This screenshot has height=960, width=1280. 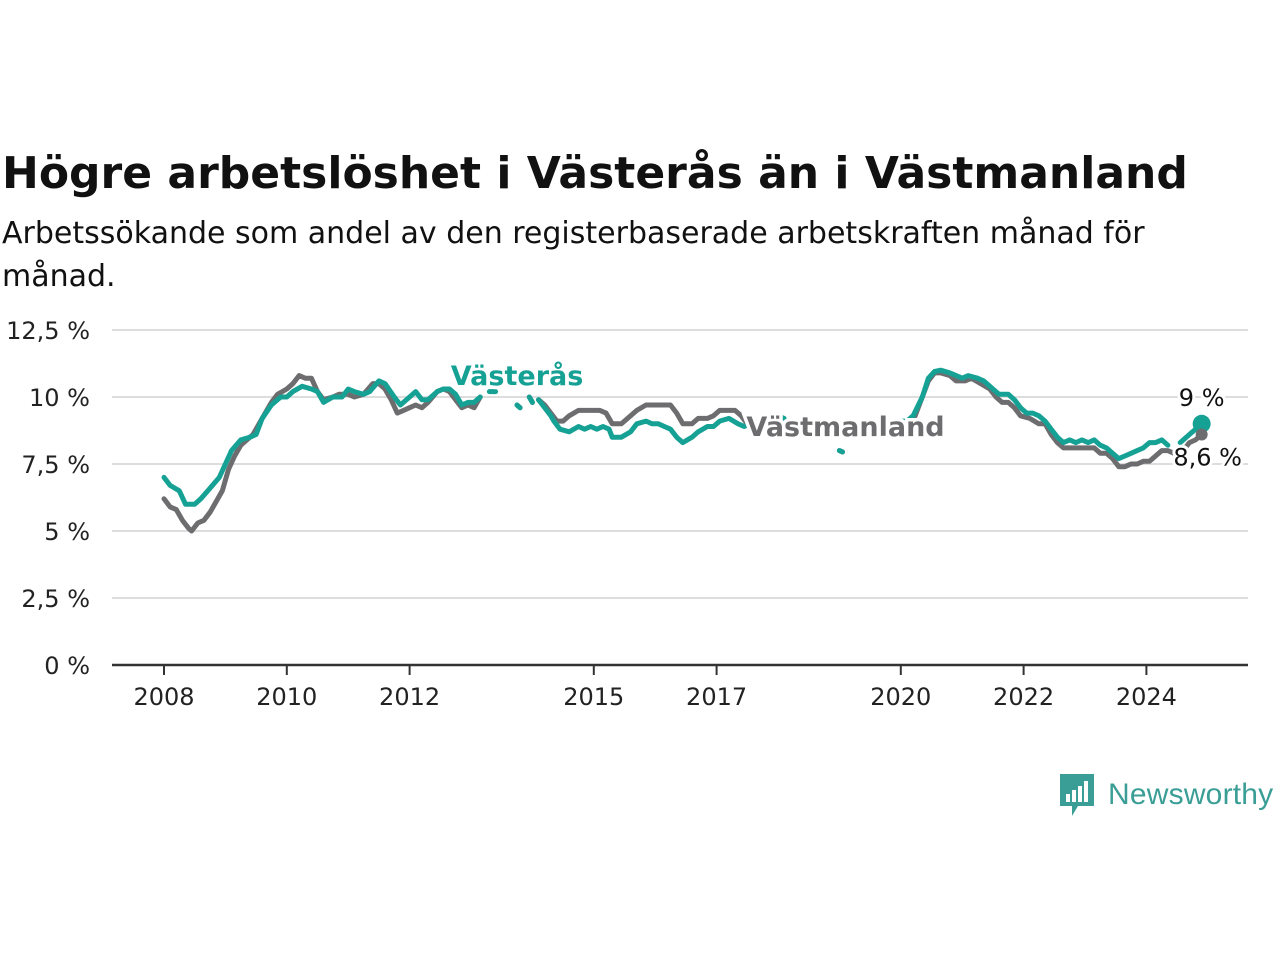 I want to click on y-tick-label: 0 %, so click(x=67, y=666).